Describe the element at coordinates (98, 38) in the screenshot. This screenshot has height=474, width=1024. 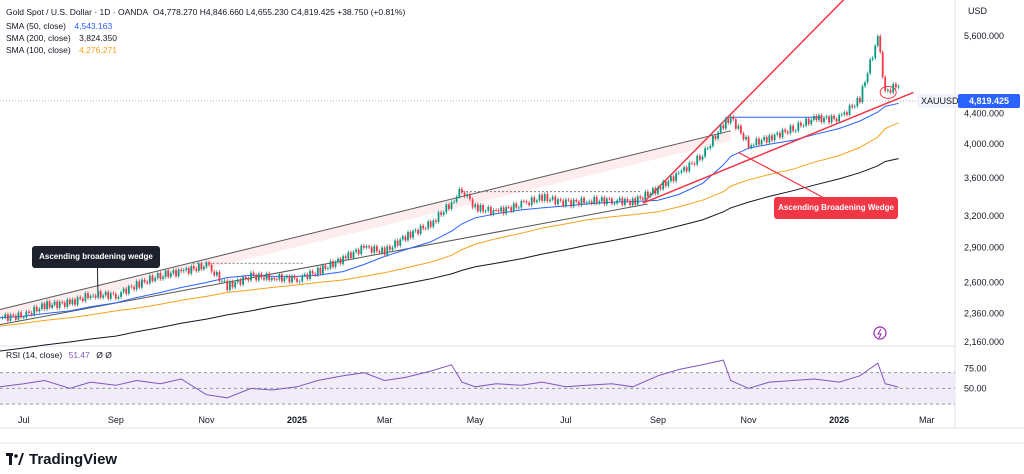
I see `sma200-value: 3,824.350` at that location.